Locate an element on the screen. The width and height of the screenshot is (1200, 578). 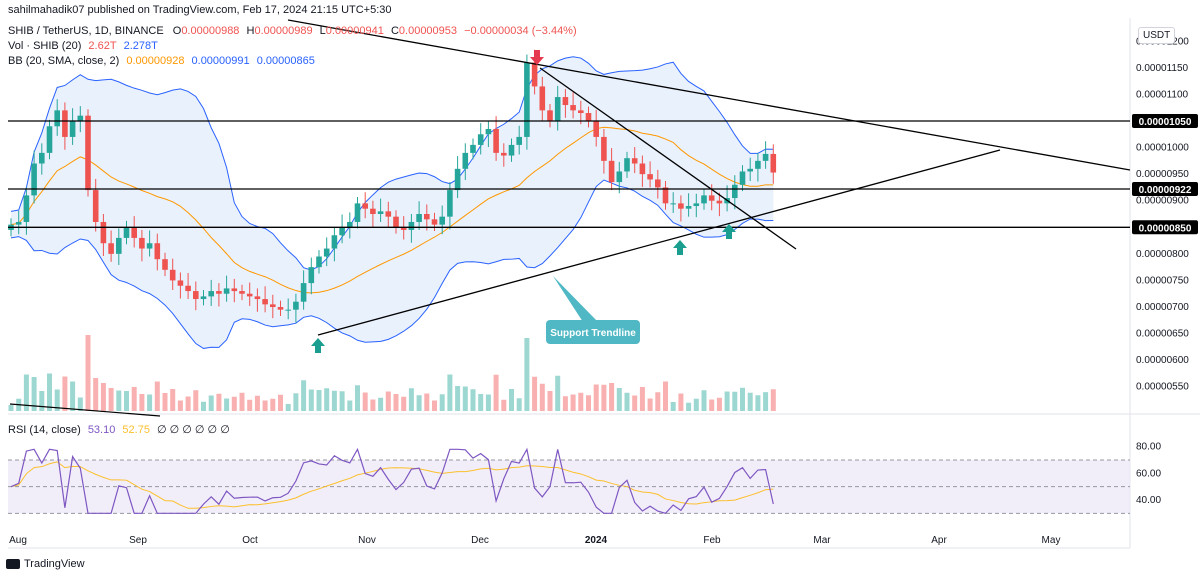
level-price-label: 0.00000922 is located at coordinates (1165, 190).